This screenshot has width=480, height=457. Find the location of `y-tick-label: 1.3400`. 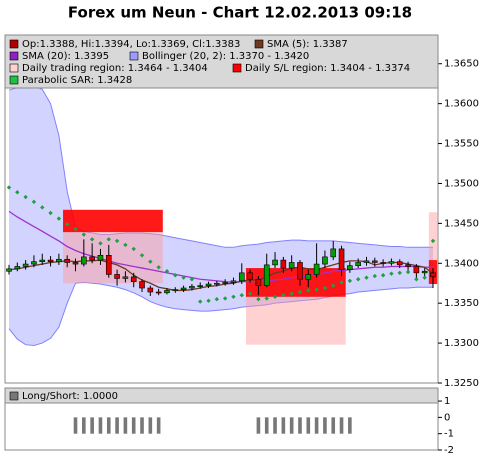

y-tick-label: 1.3400 is located at coordinates (461, 263).